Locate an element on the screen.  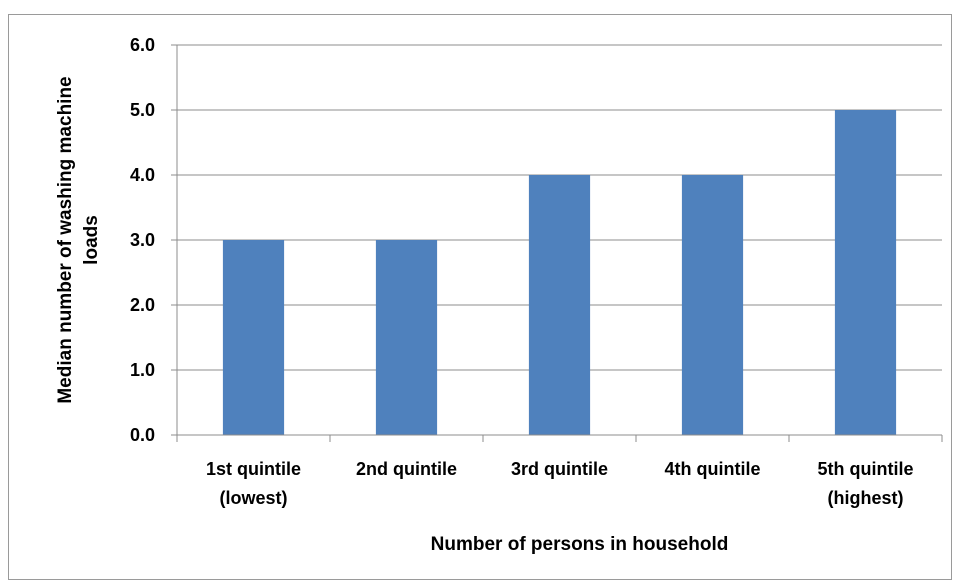
y-axis-title-line: loads is located at coordinates (91, 240).